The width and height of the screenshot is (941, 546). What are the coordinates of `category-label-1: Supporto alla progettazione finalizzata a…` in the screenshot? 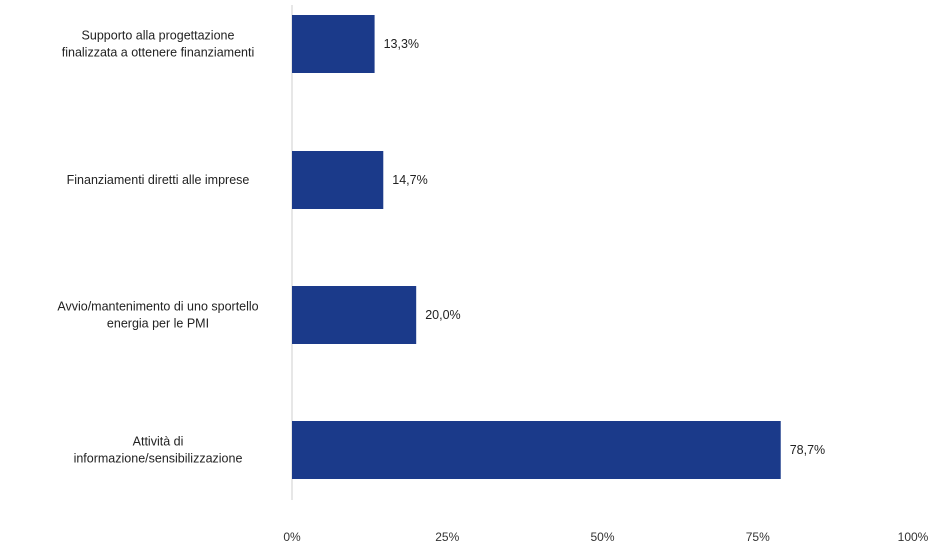 It's located at (158, 44).